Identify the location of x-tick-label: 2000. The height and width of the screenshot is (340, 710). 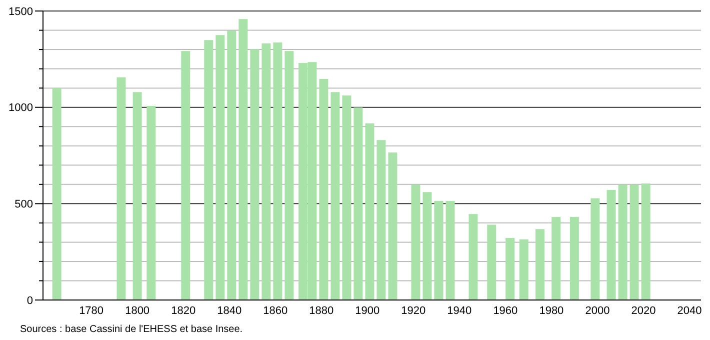
(597, 311).